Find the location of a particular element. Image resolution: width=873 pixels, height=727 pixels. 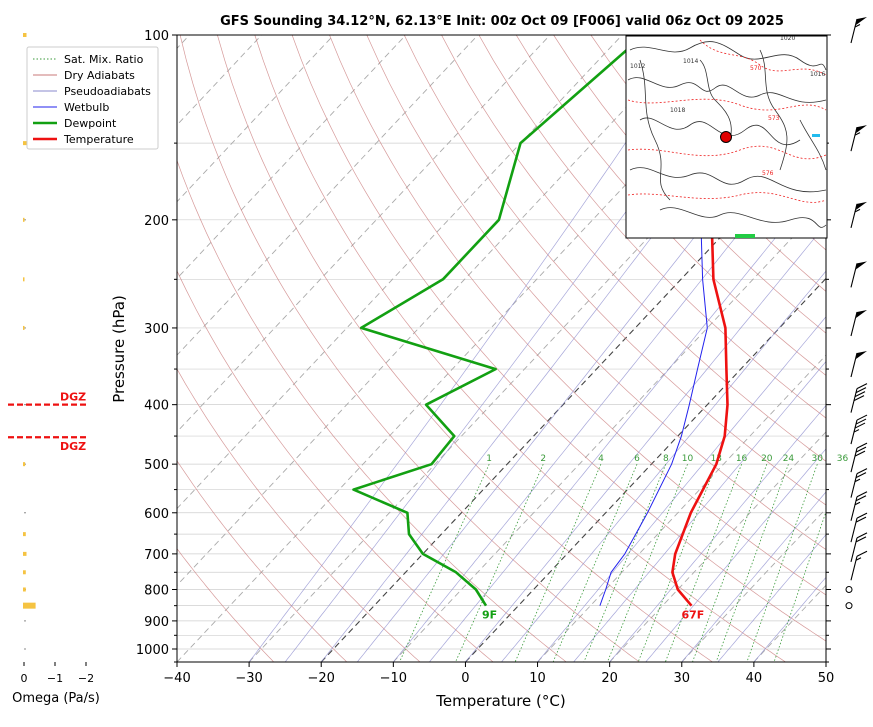

mixing-ratio-label: 10 is located at coordinates (688, 459).